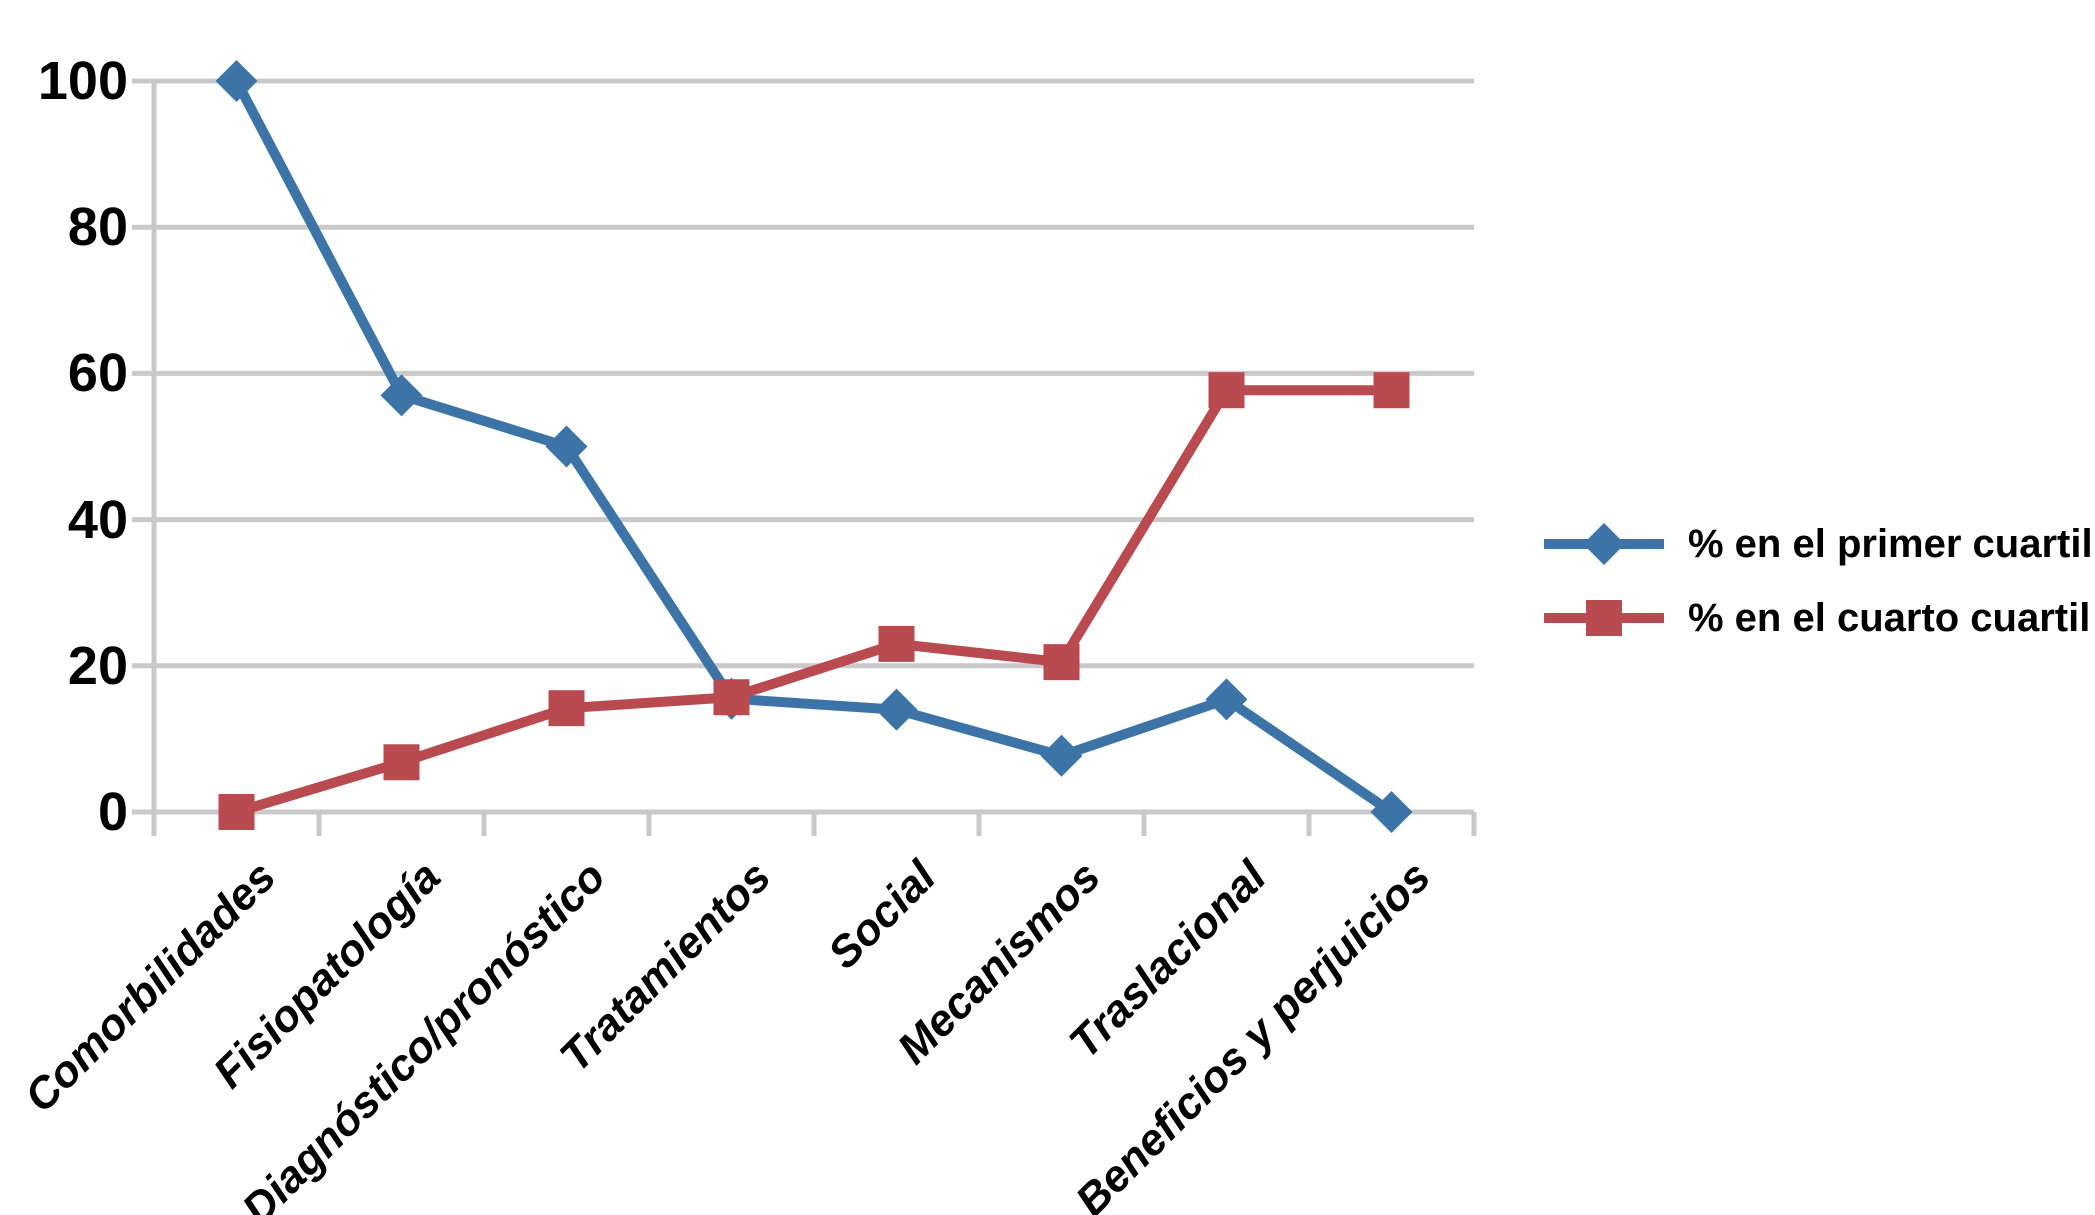  Describe the element at coordinates (97, 519) in the screenshot. I see `y-tick-label-40: 40` at that location.